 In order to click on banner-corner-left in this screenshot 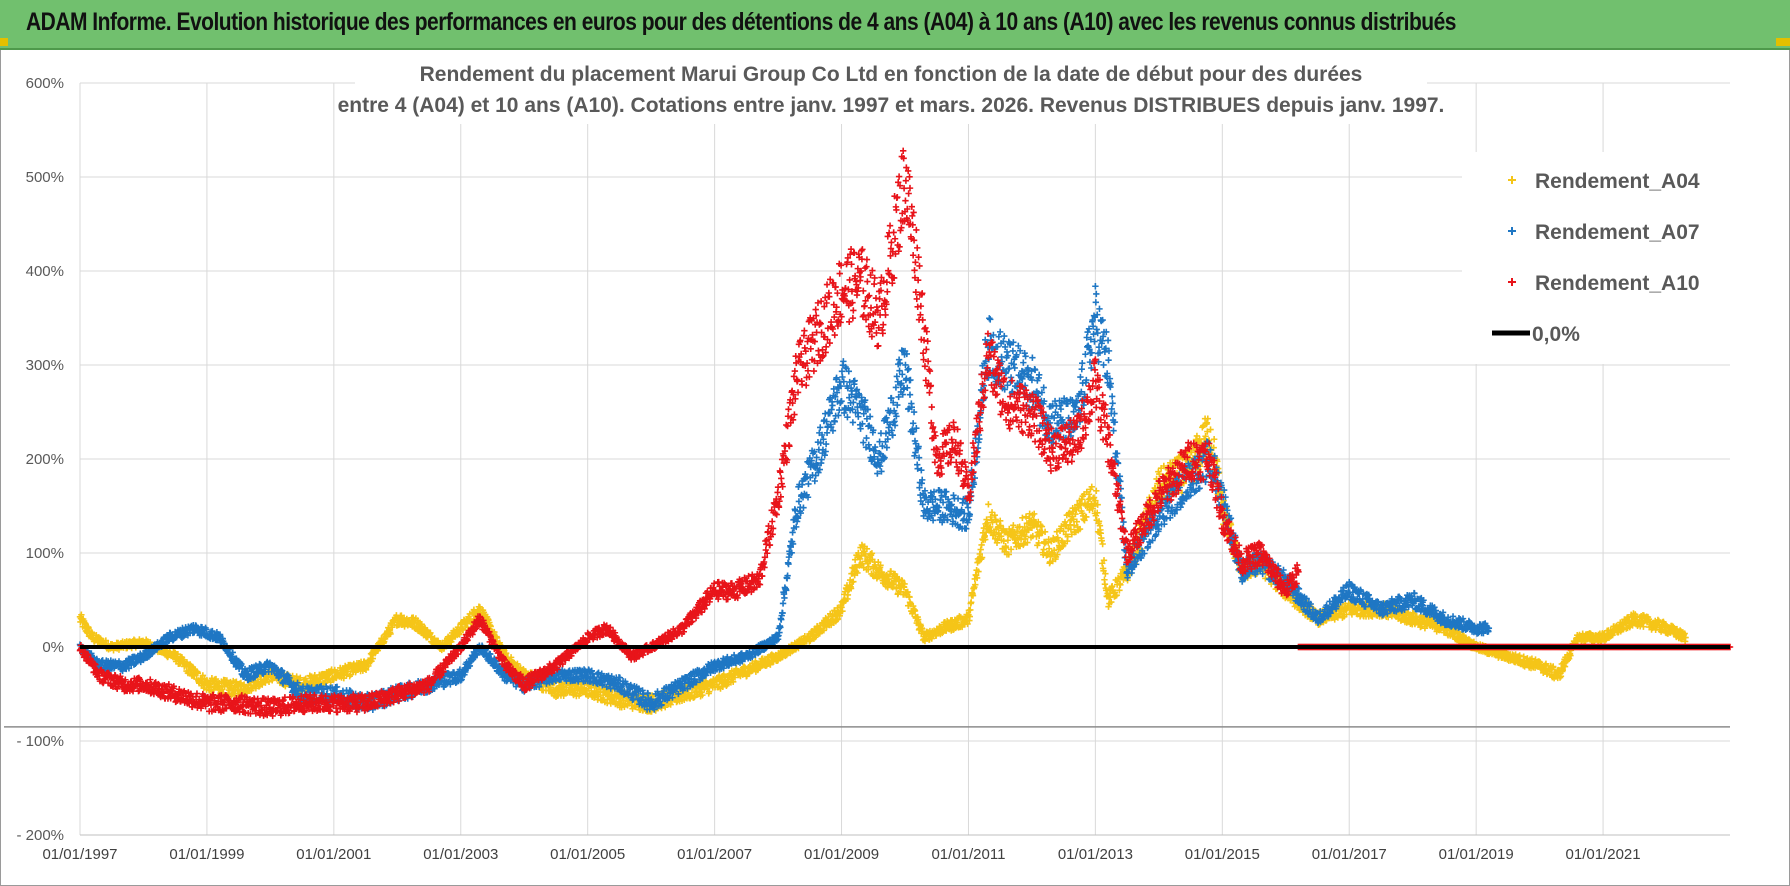, I will do `click(4, 42)`.